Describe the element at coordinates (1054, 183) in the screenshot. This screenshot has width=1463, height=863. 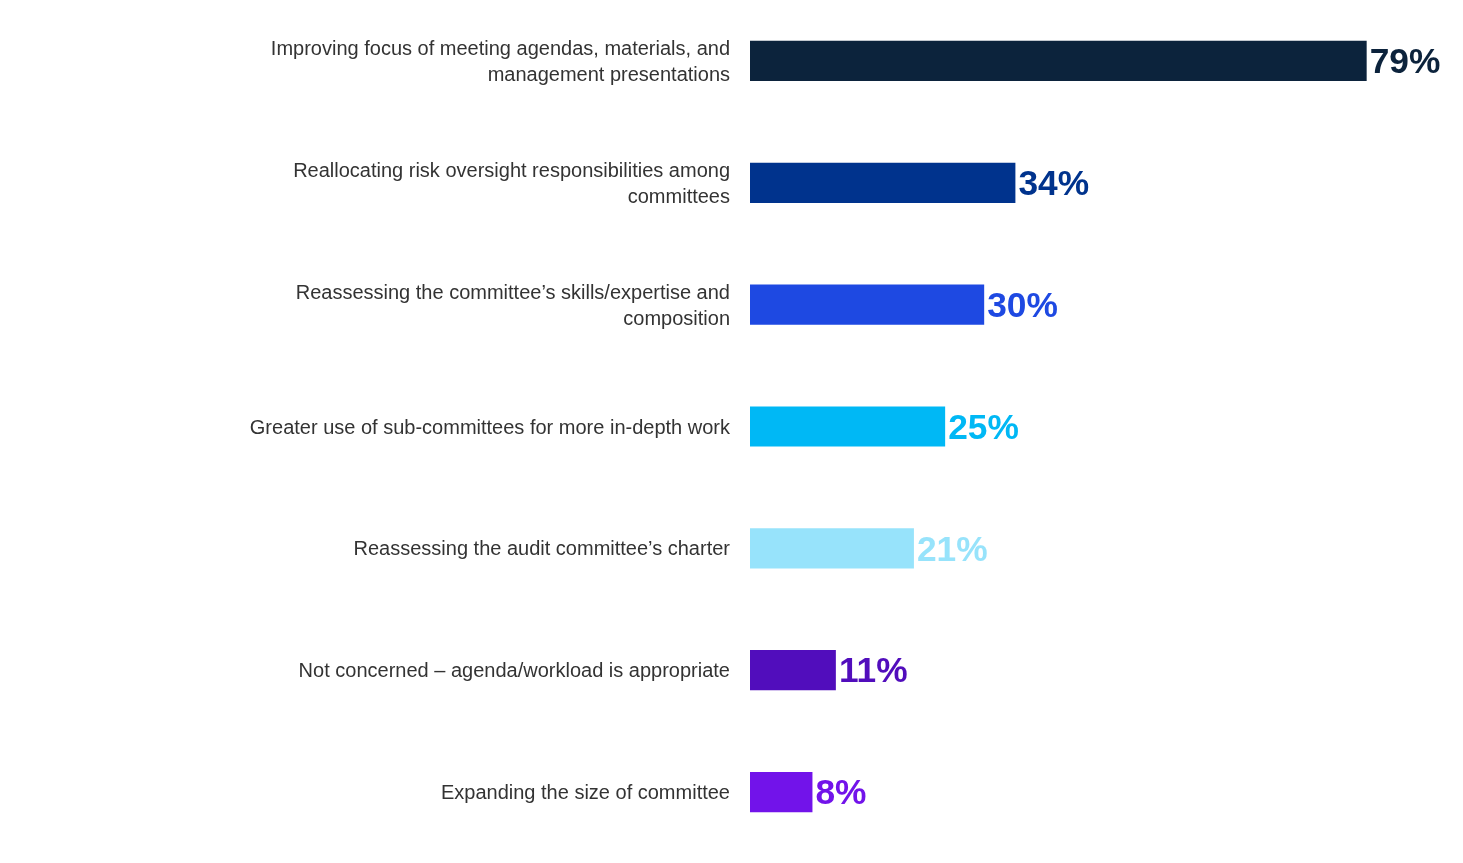
I see `data-label: 34%` at that location.